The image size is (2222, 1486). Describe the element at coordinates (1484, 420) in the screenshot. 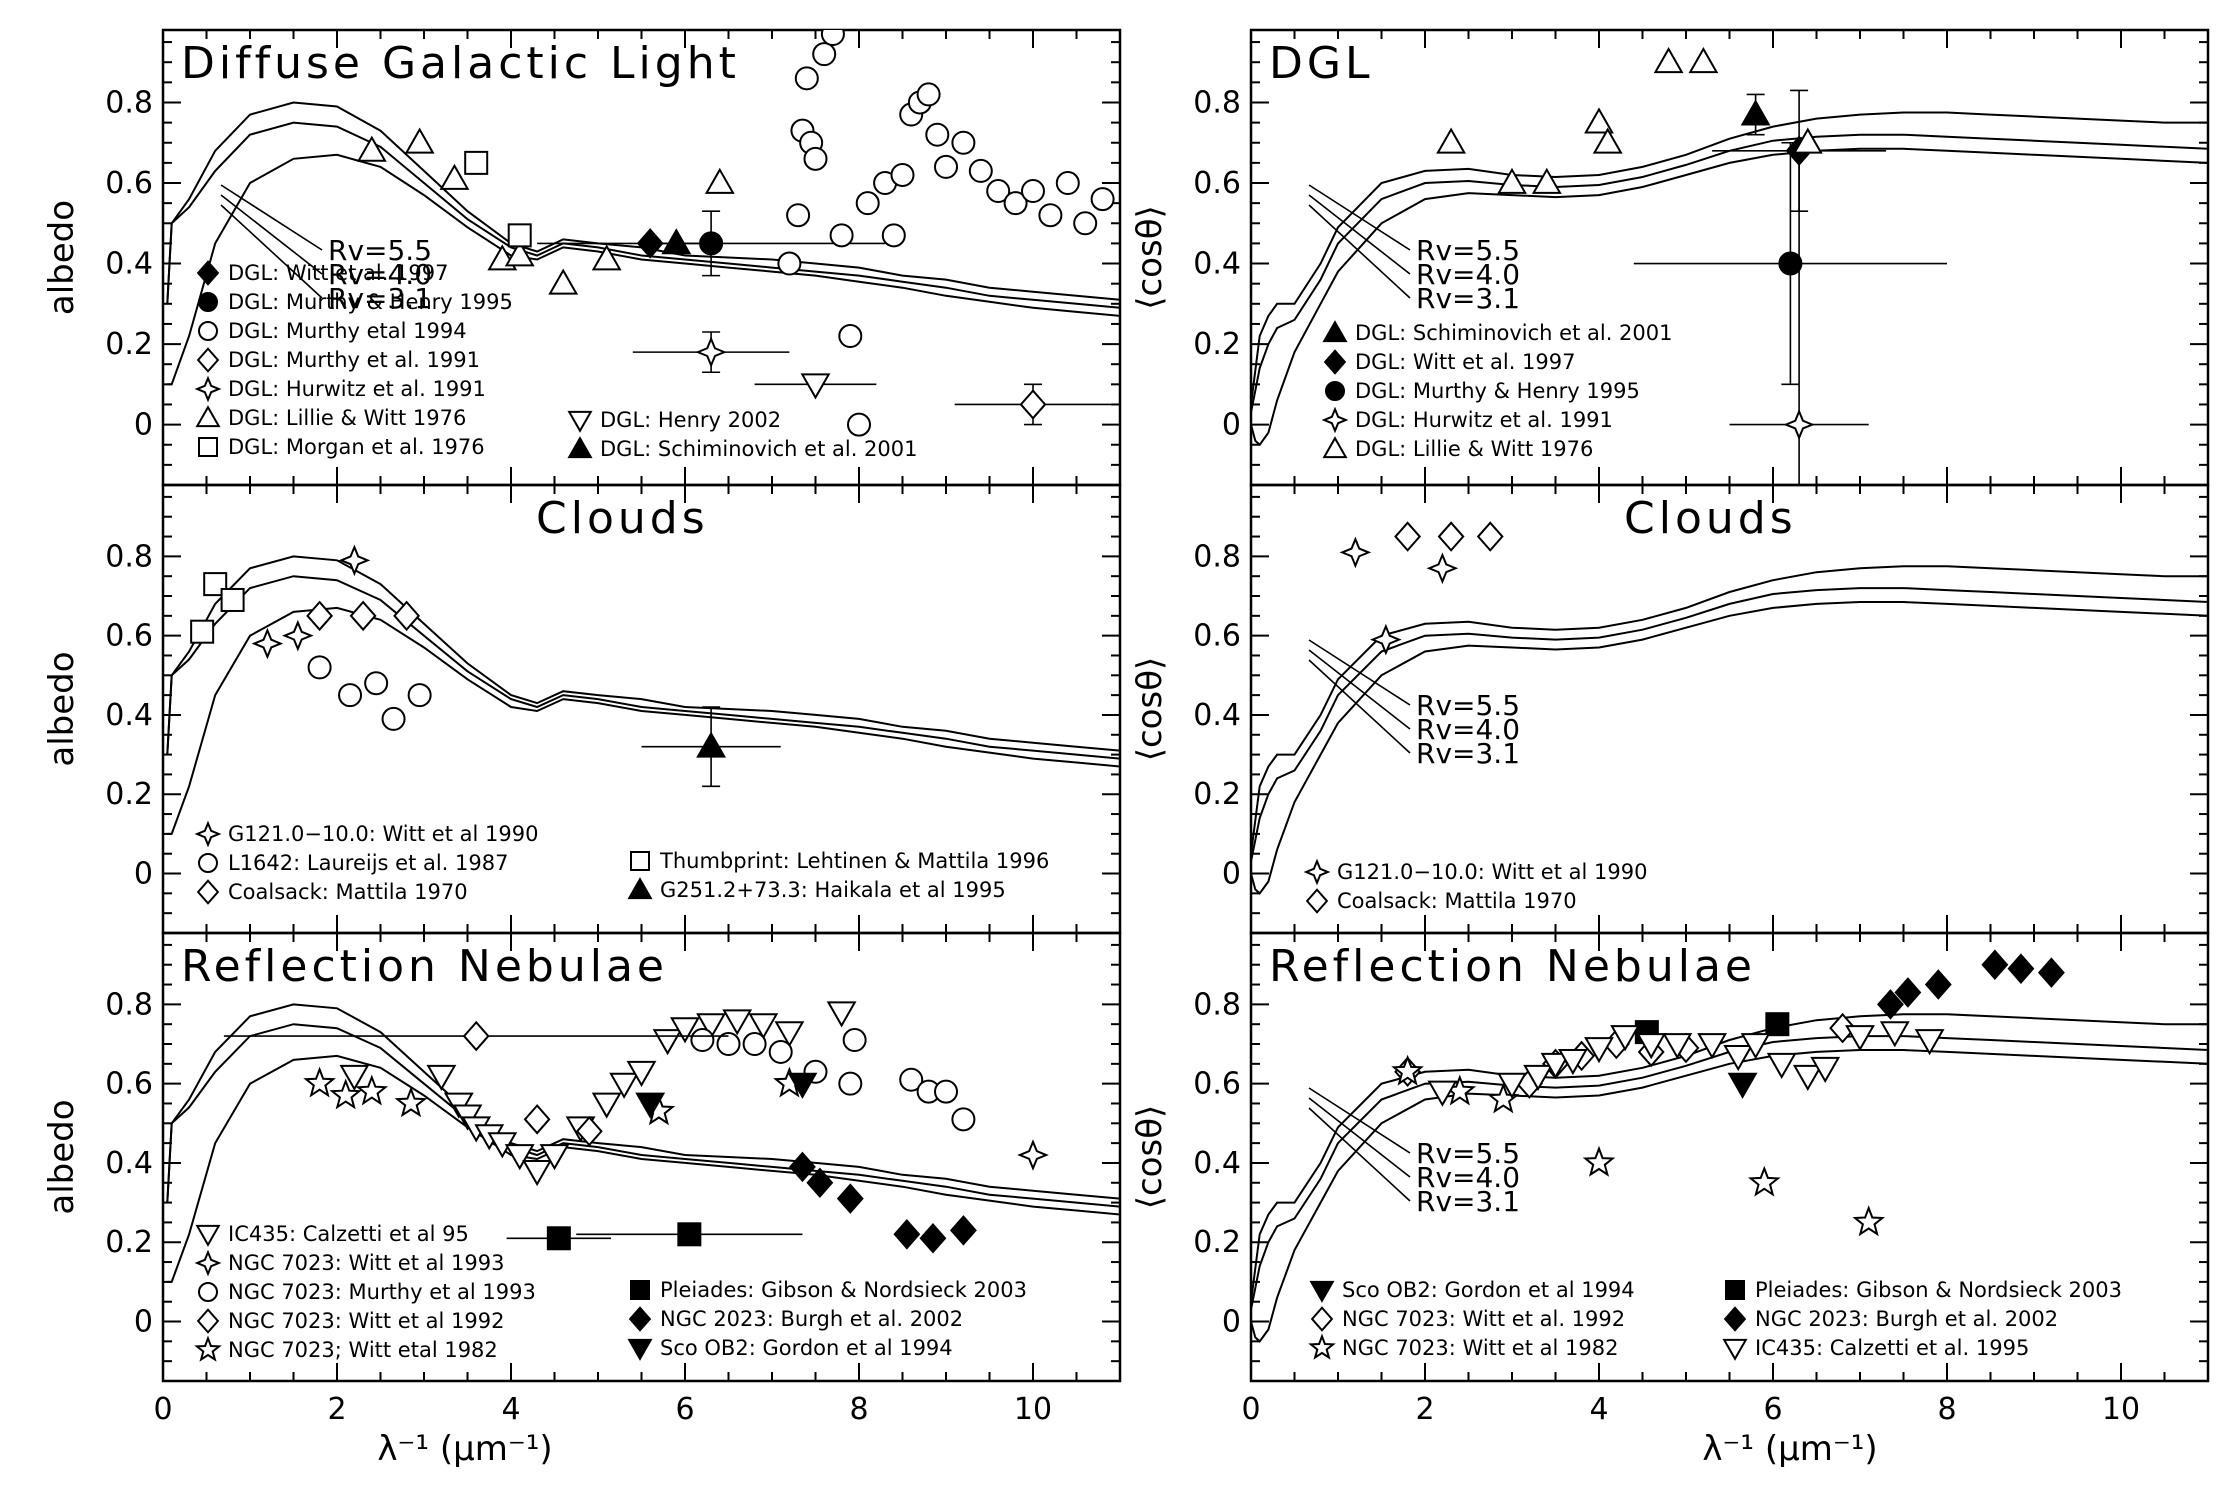

I see `legend-label: DGL: Hurwitz et al. 1991` at that location.